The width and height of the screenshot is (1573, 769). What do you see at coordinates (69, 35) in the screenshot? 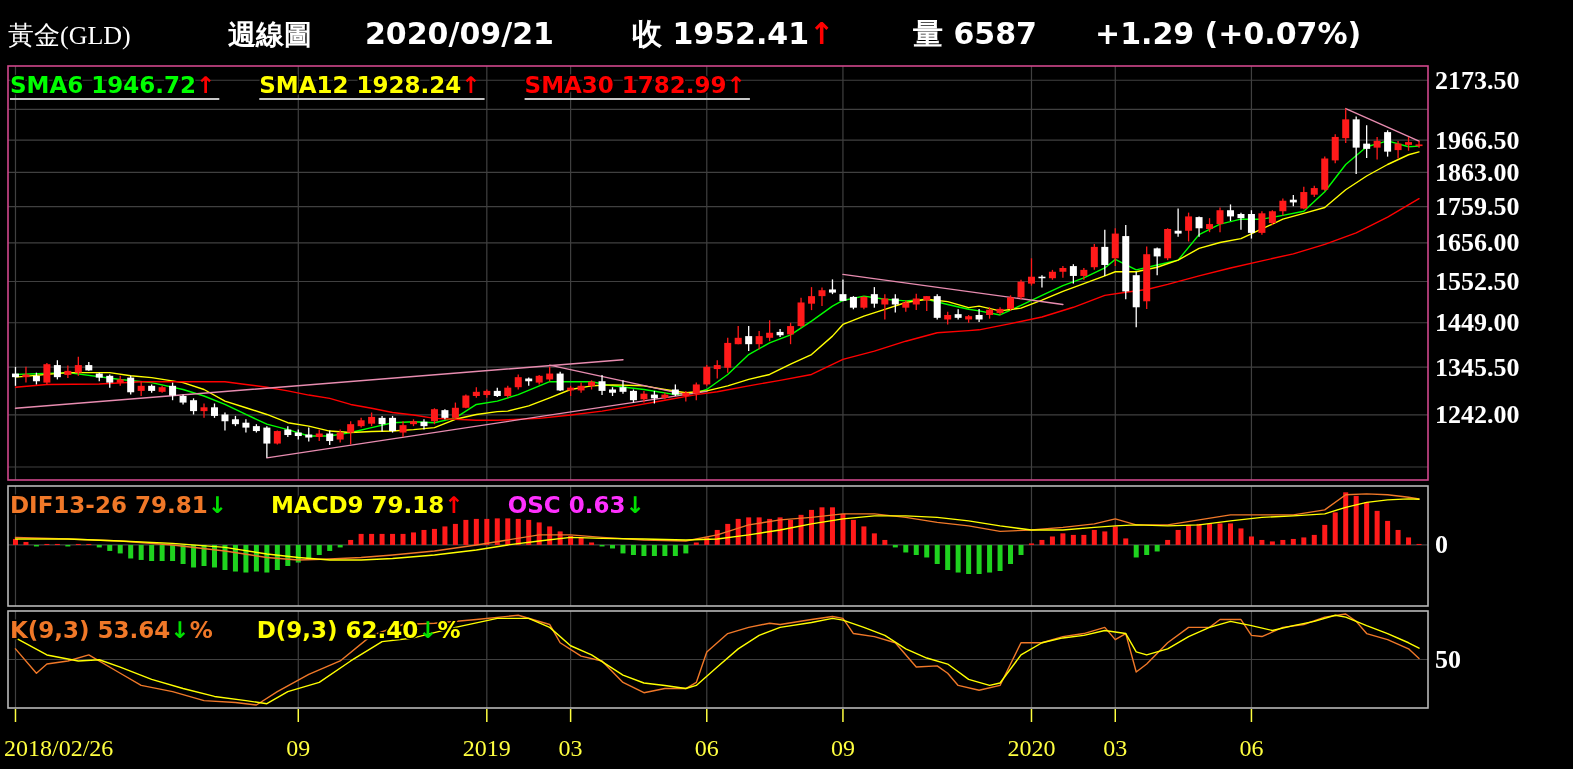
I see `chart-title: 黃金(GLD)` at bounding box center [69, 35].